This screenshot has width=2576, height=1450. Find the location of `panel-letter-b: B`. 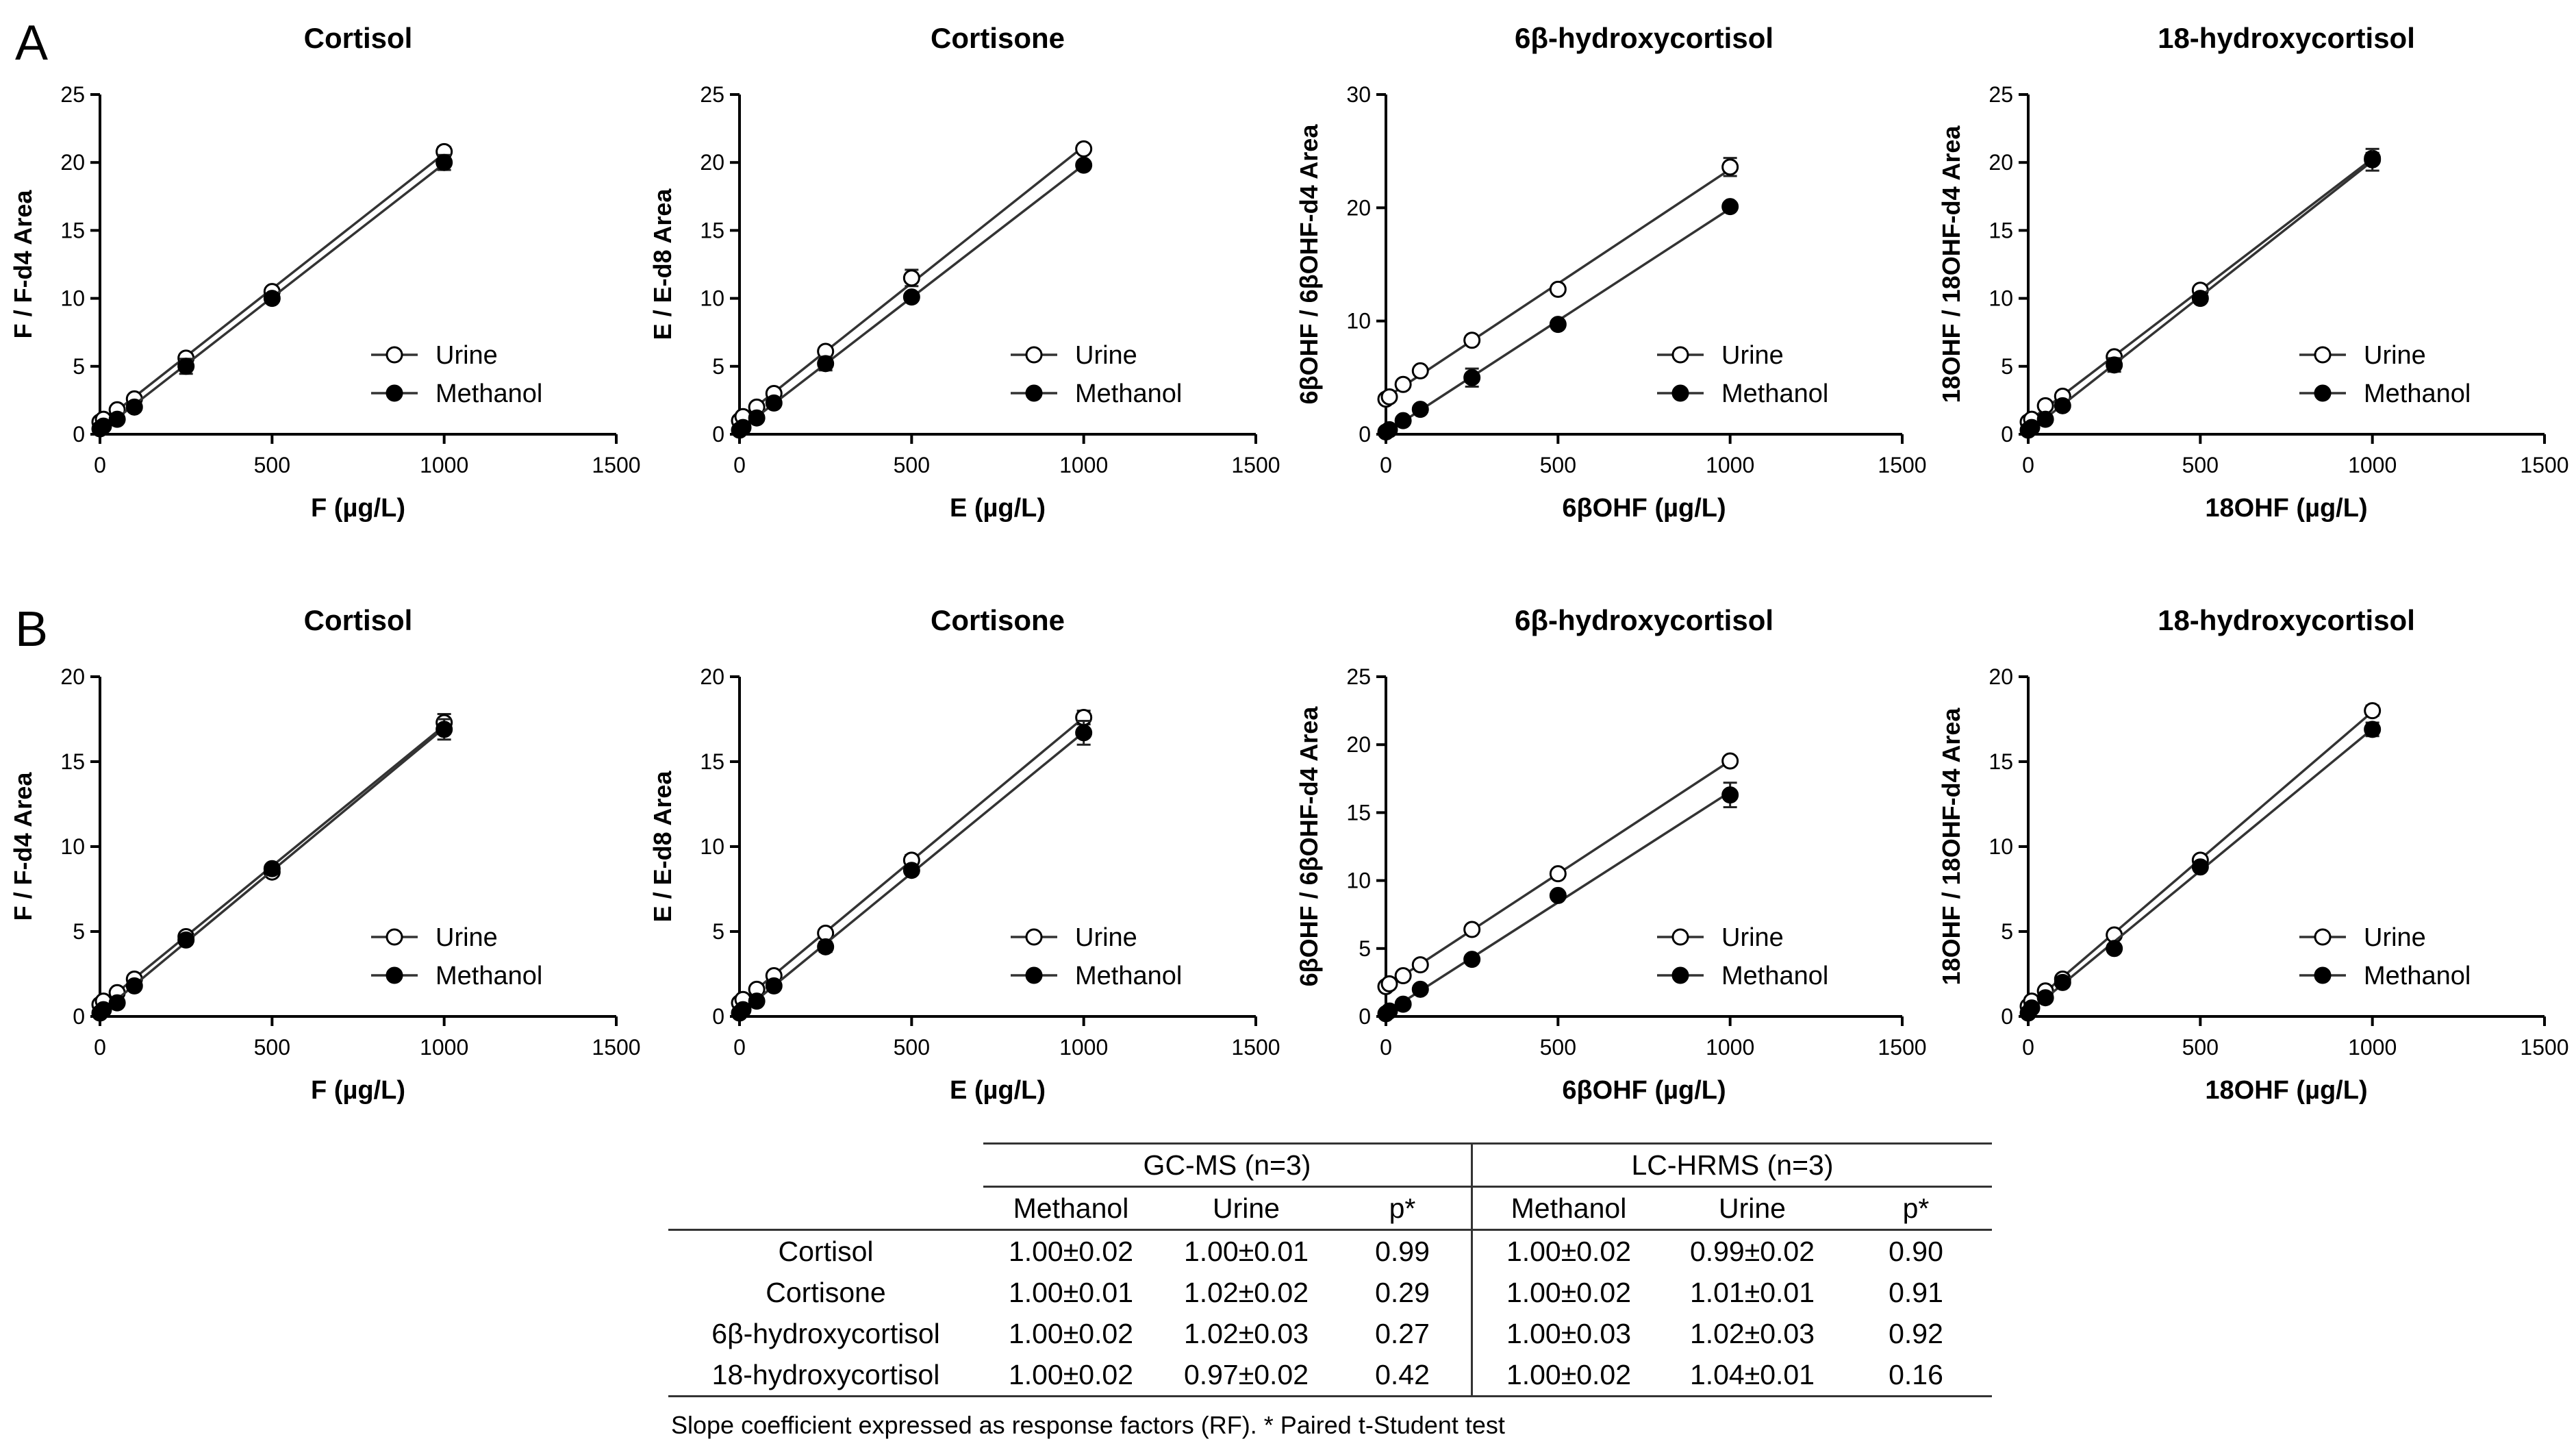

panel-letter-b: B is located at coordinates (32, 629).